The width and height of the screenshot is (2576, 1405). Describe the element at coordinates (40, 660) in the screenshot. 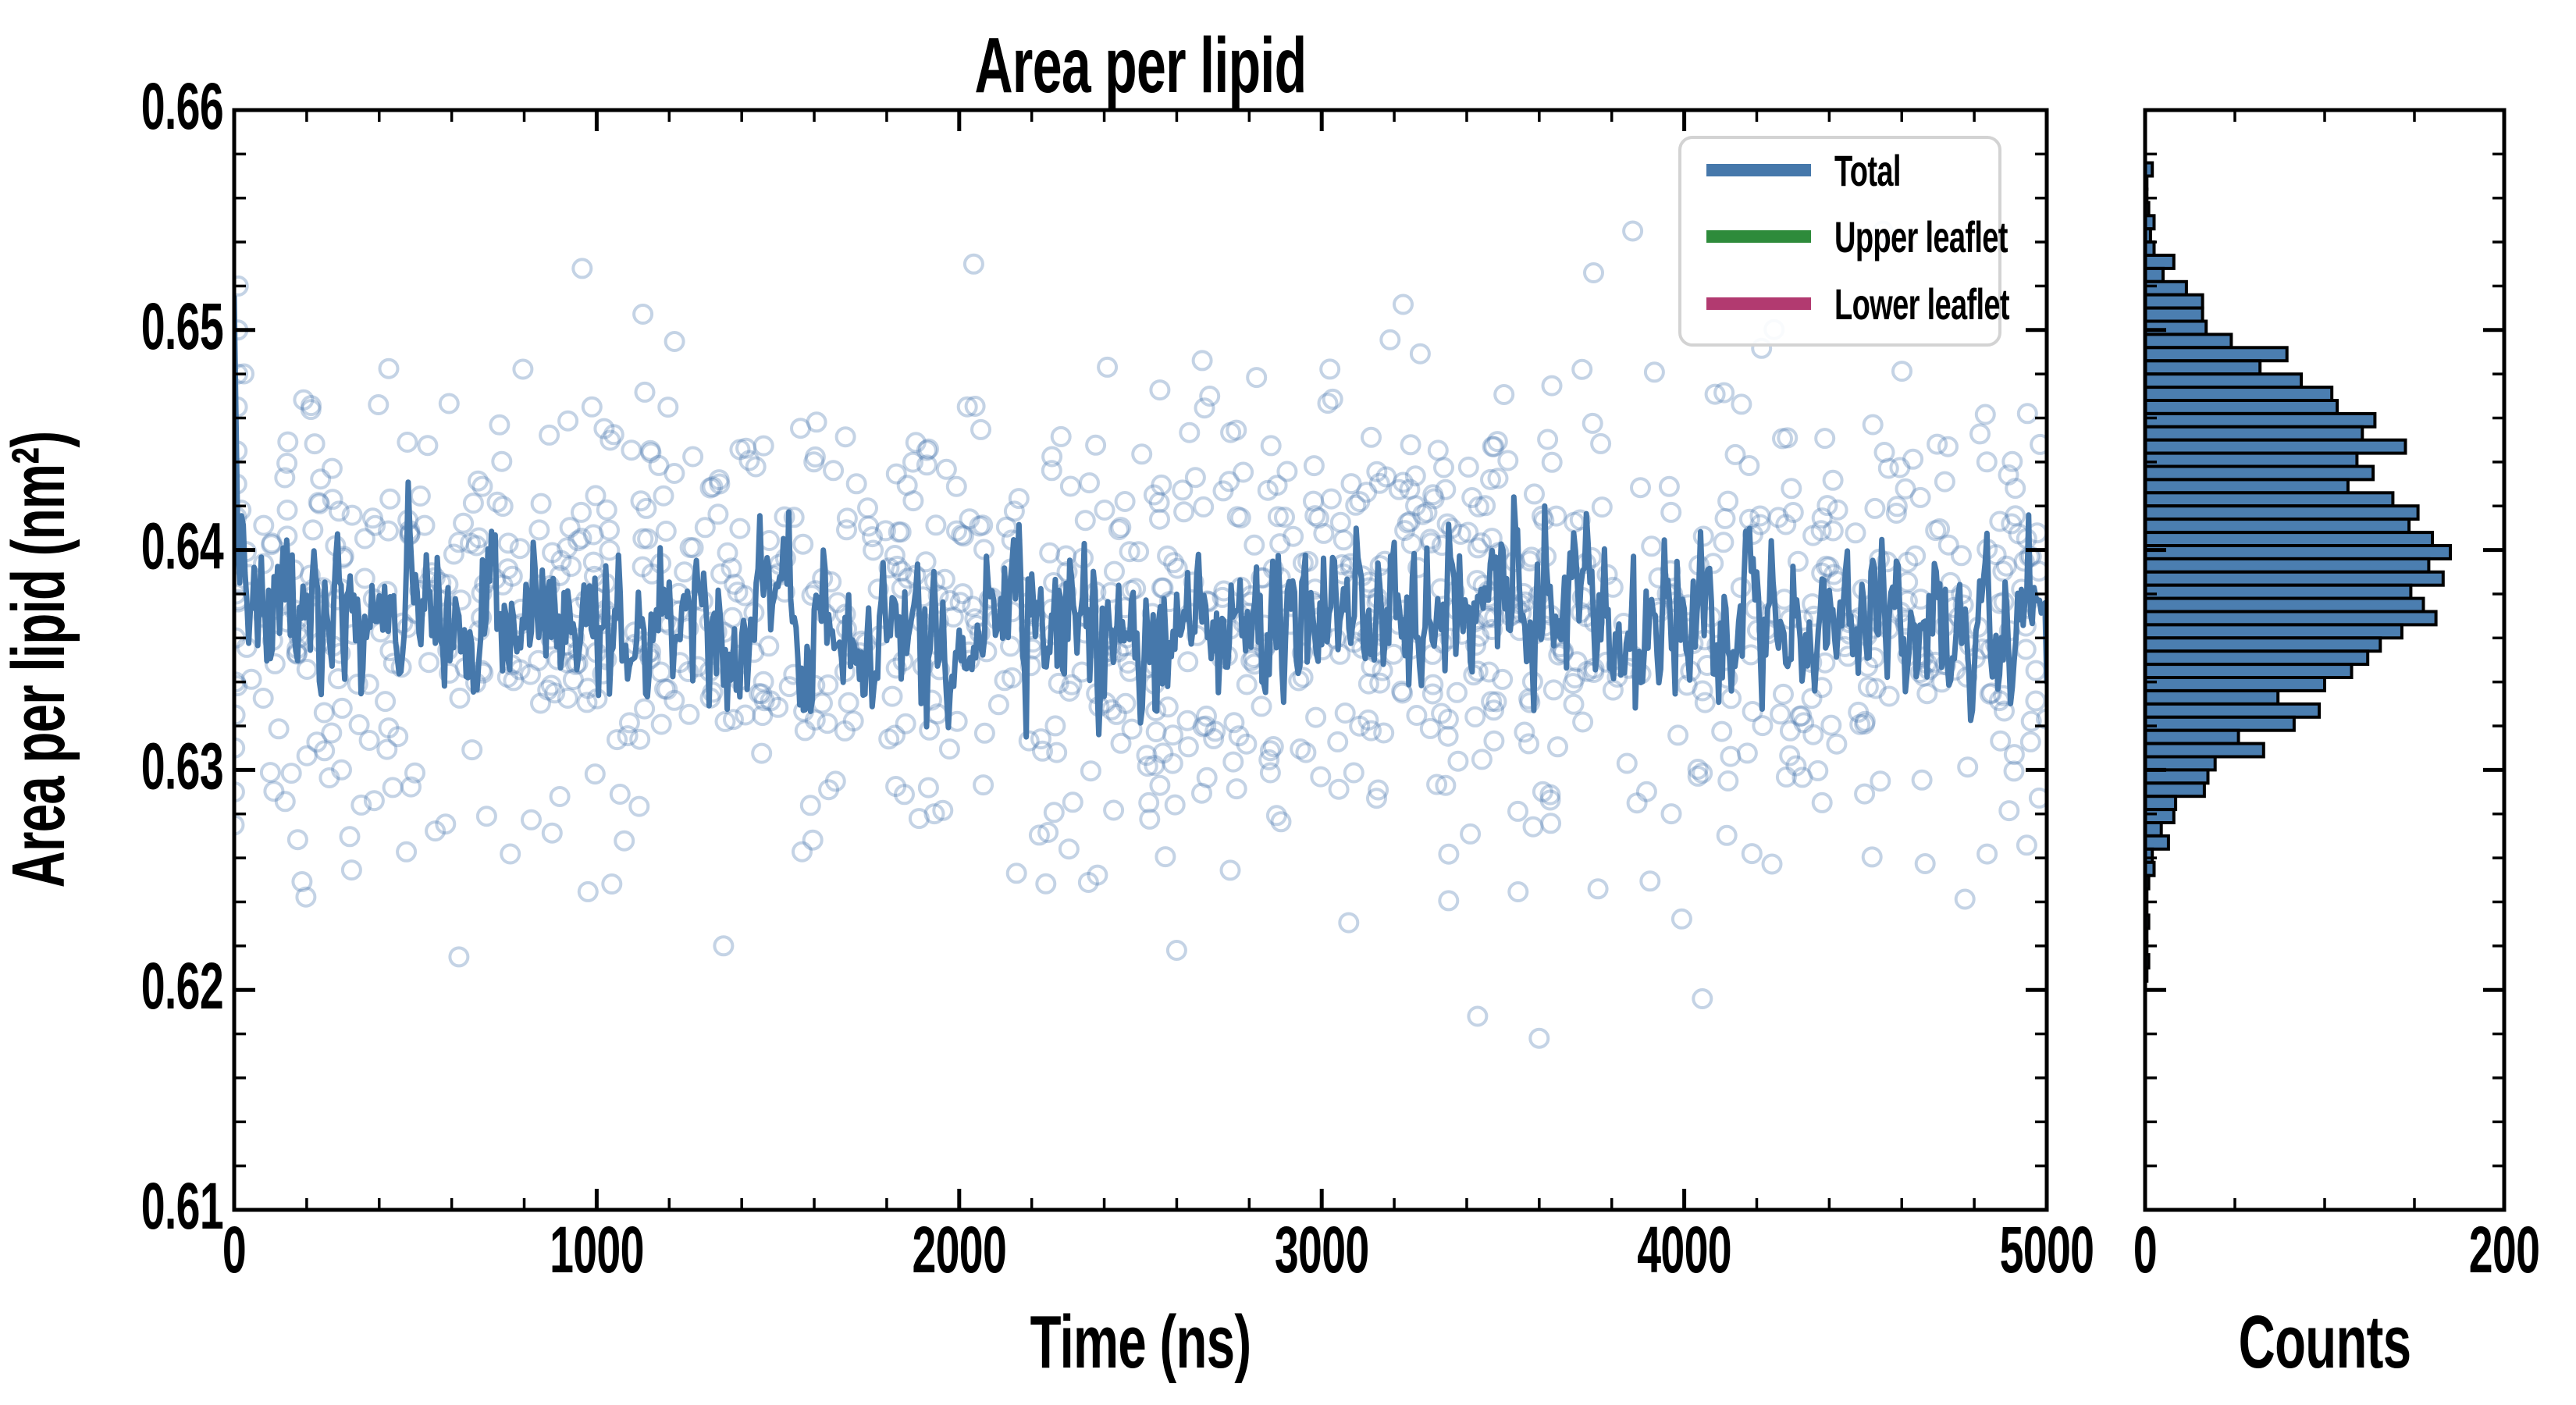

I see `y-axis-label: Area per lipid (nm²)` at that location.